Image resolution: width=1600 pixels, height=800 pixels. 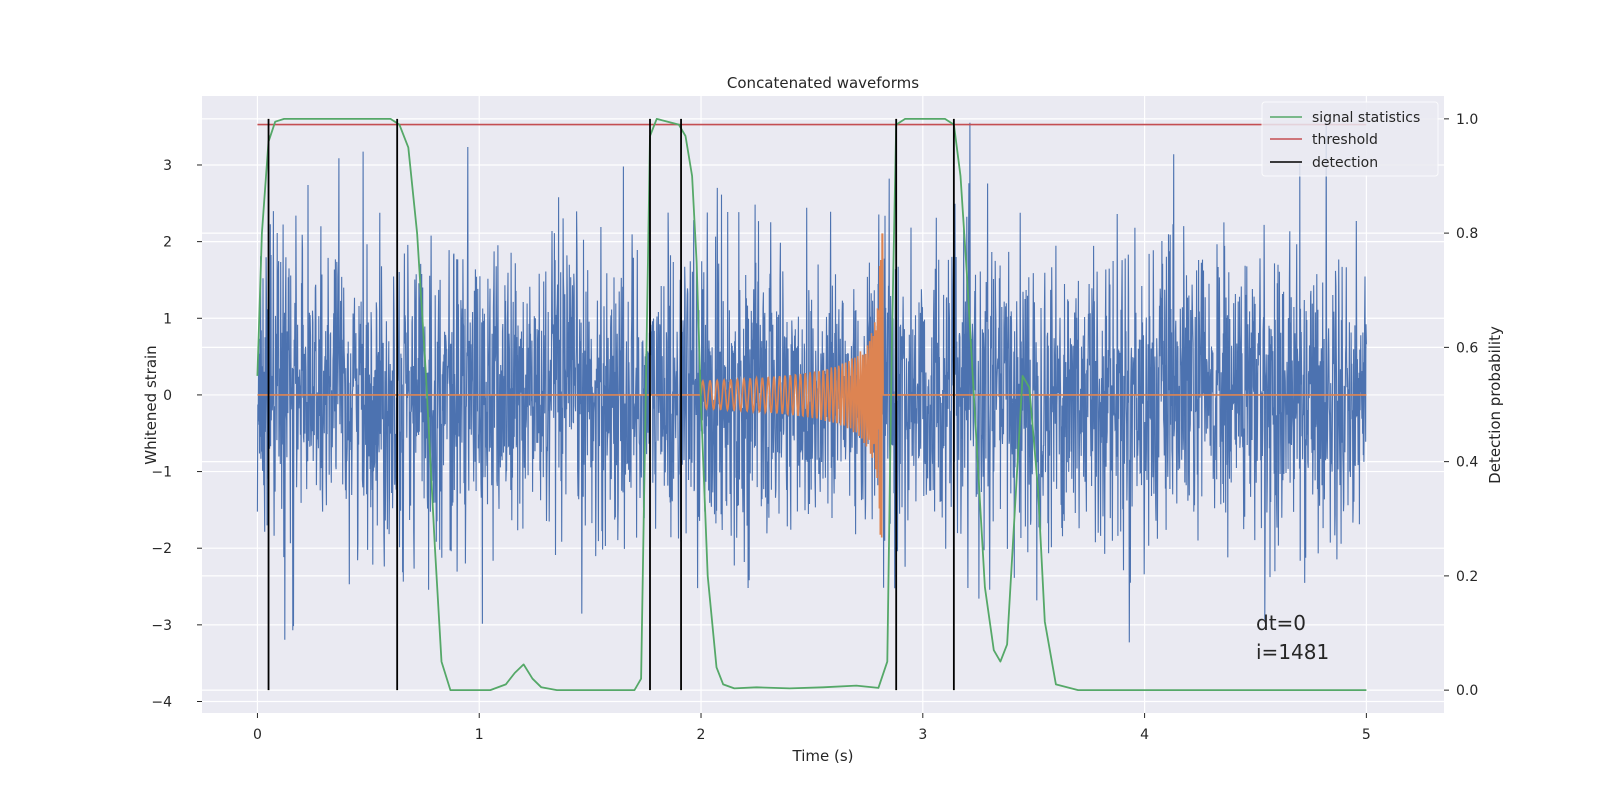 I want to click on annotation-dt: dt=0, so click(x=1281, y=623).